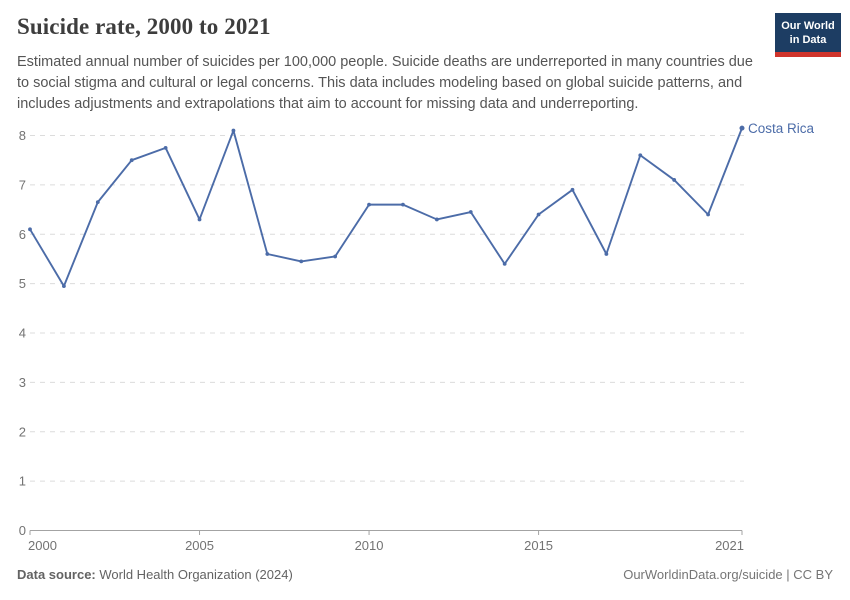 This screenshot has width=850, height=600. I want to click on data-point-2005, so click(199, 219).